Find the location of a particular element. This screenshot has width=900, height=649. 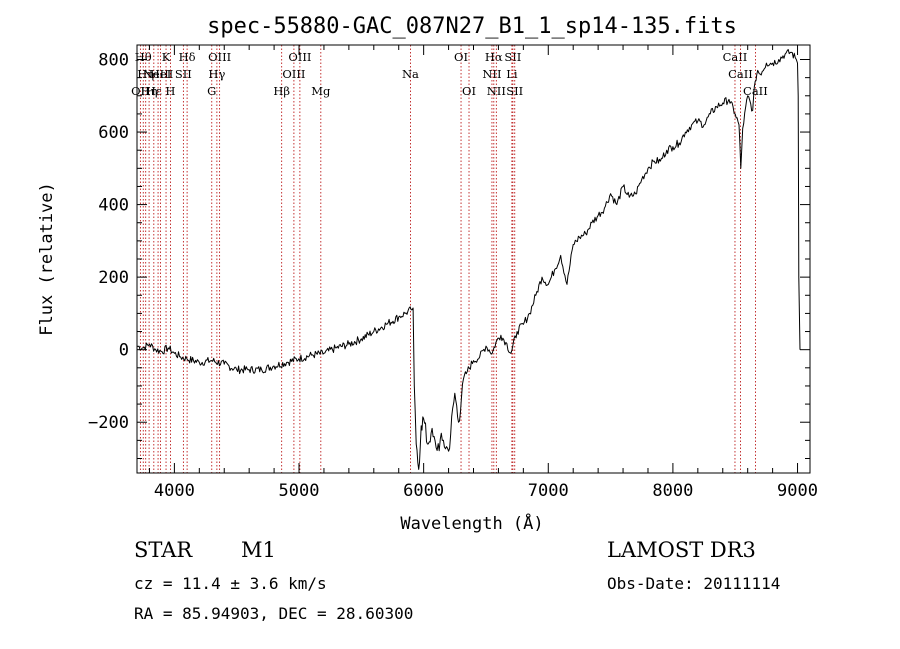

spectral-line-label: OII is located at coordinates (140, 91).